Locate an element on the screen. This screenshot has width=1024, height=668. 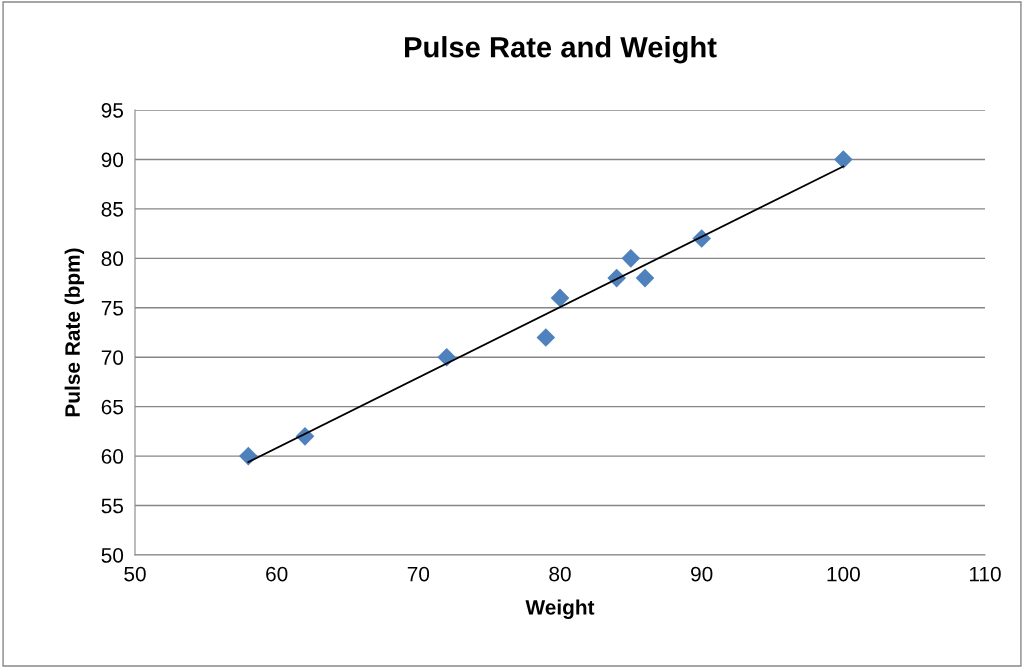
x-axis-title: Weight is located at coordinates (560, 609).